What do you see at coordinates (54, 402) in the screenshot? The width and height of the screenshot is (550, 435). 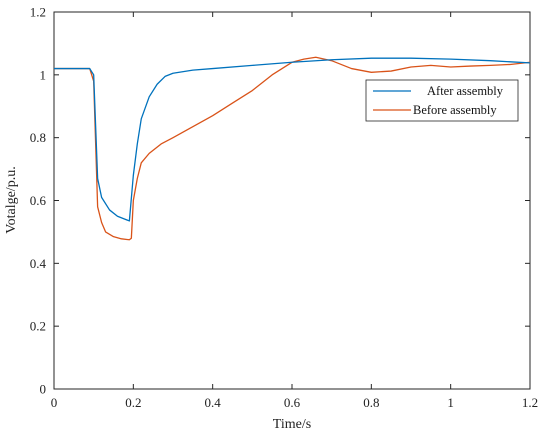 I see `x-tick-label: 0` at bounding box center [54, 402].